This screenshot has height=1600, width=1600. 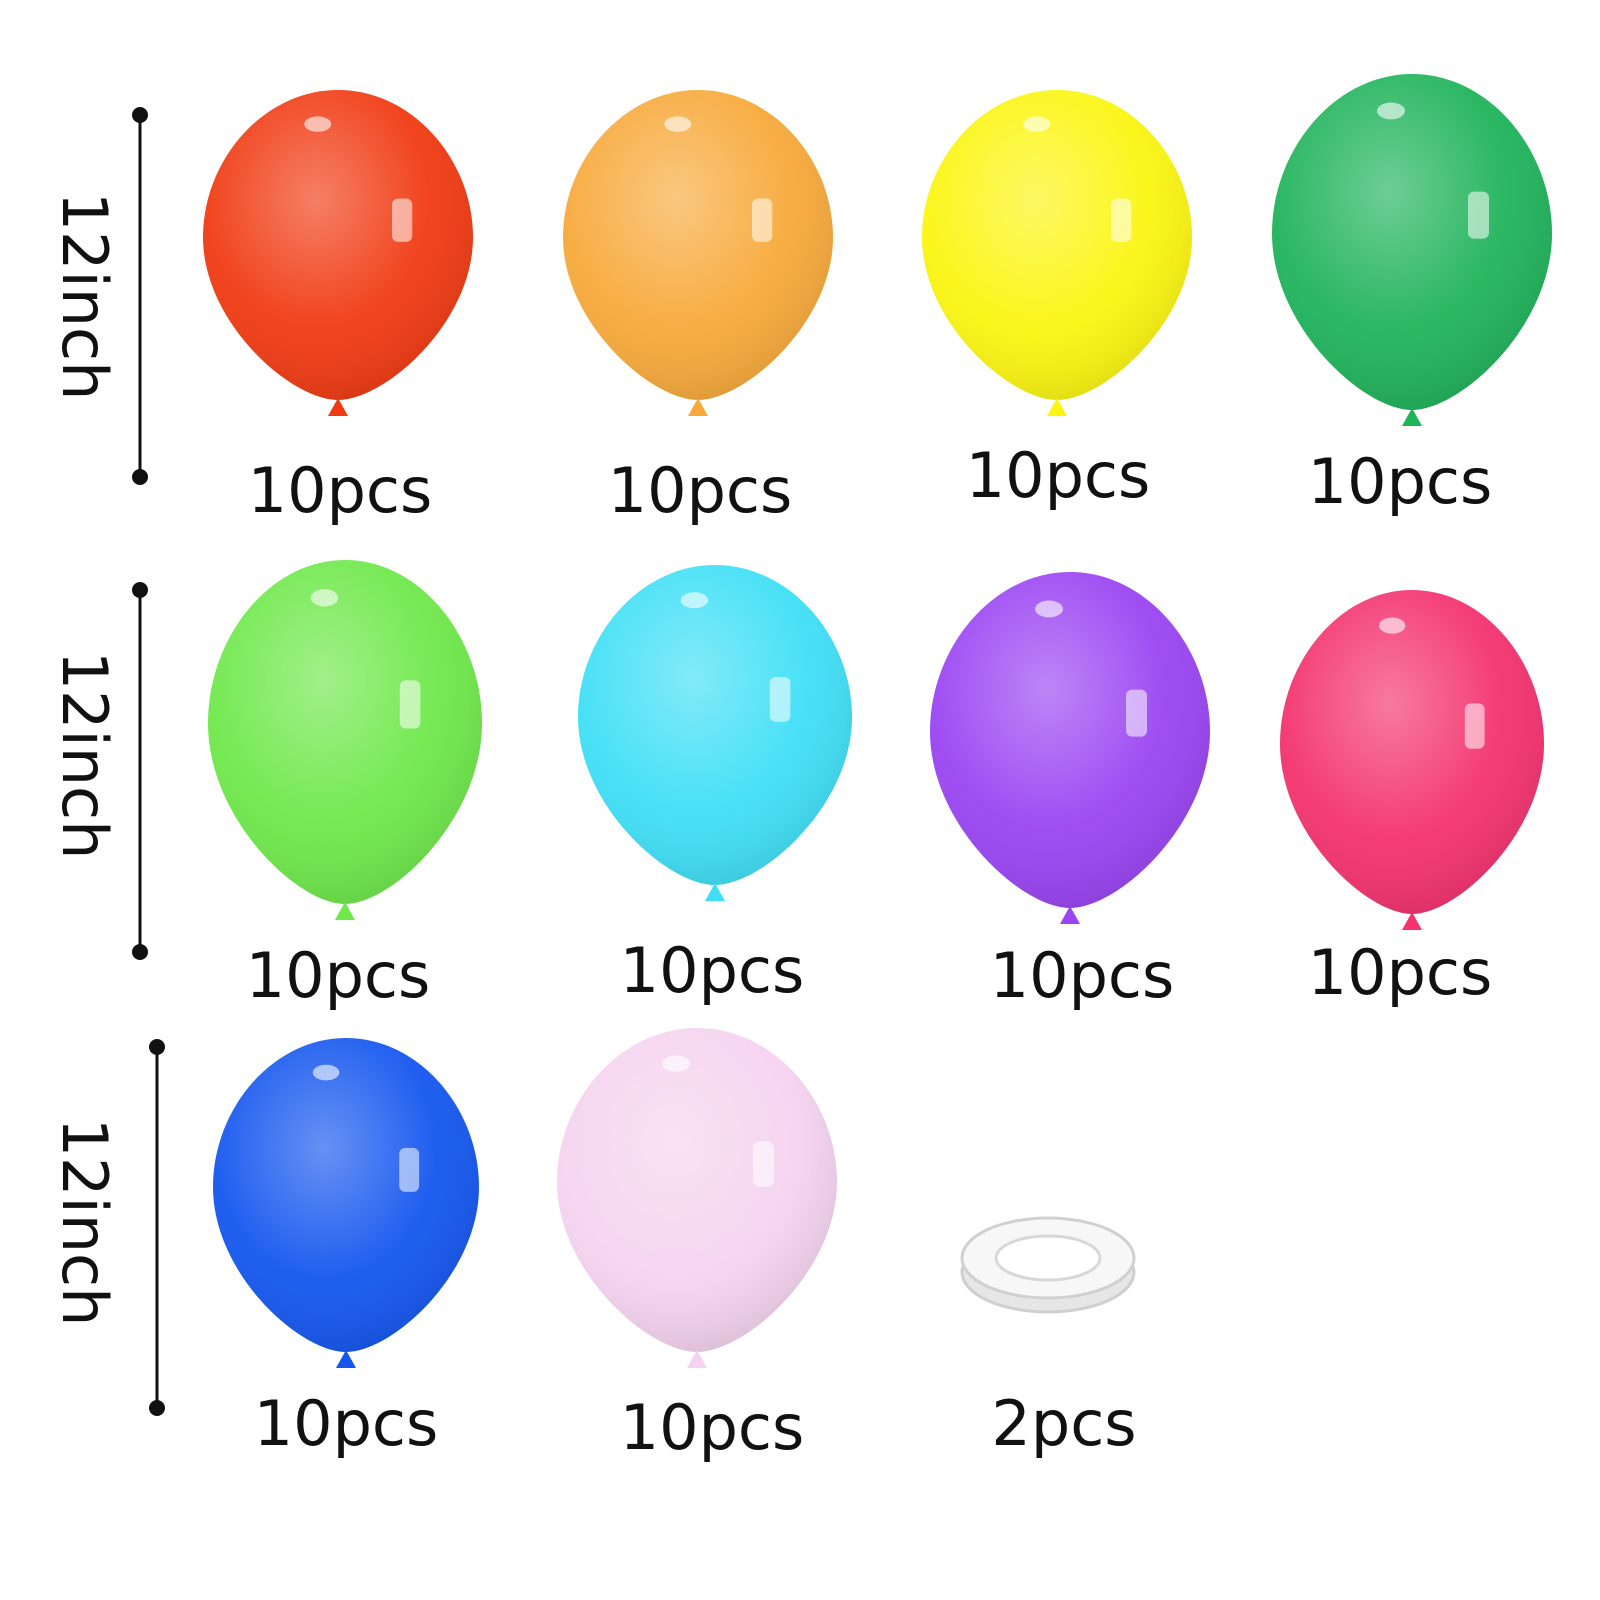 I want to click on ribbon-spool, so click(x=1048, y=1265).